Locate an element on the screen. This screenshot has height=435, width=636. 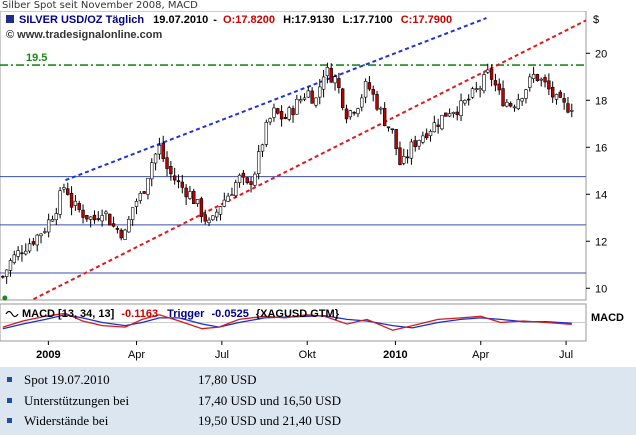
info-value: 19,50 USD und 21,40 USD is located at coordinates (270, 420).